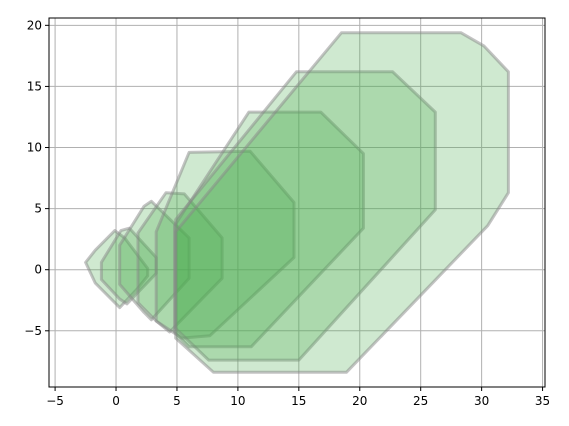 This screenshot has width=569, height=426. I want to click on y-tick-label: −5, so click(33, 331).